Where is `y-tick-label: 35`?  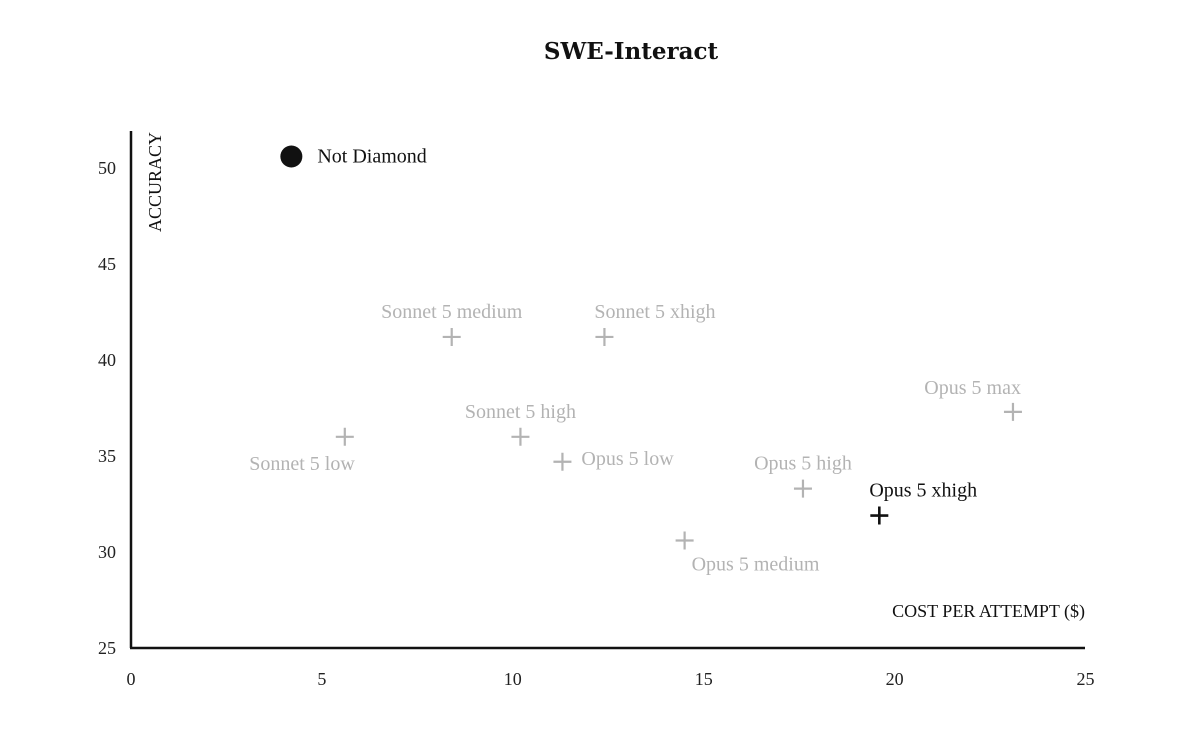
y-tick-label: 35 is located at coordinates (107, 456).